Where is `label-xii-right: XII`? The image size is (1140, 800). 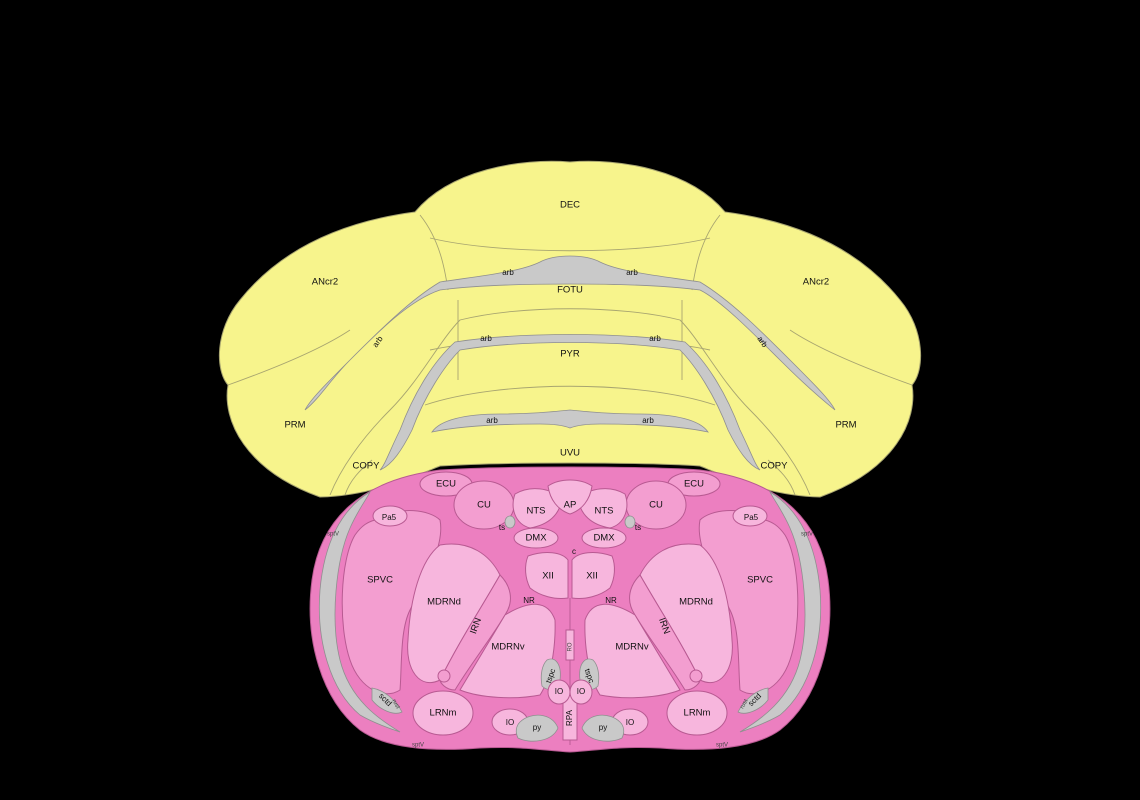
label-xii-right: XII is located at coordinates (592, 576).